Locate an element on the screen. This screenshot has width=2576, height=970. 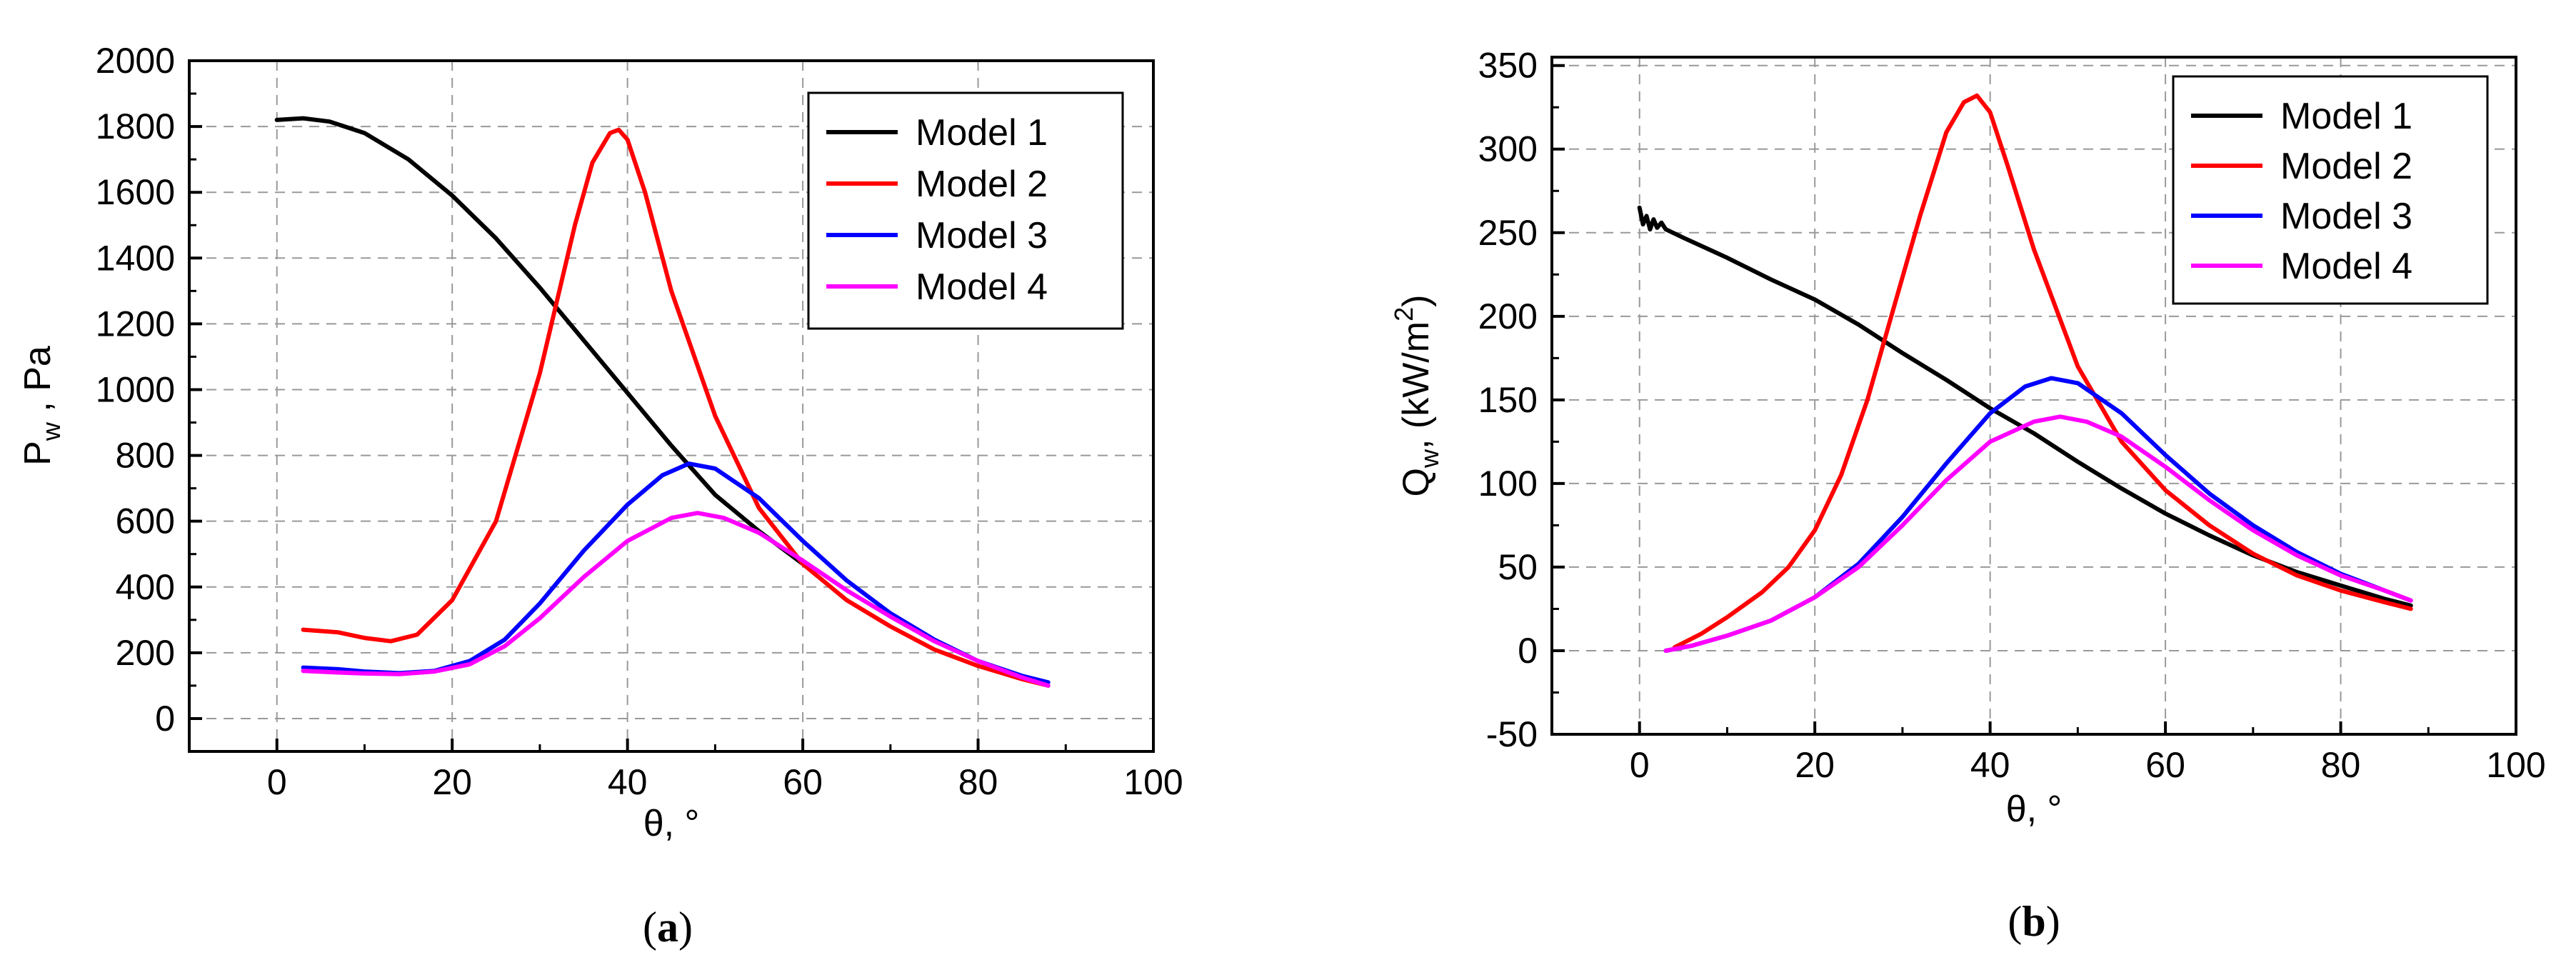
y-tick-label: 1200 is located at coordinates (135, 324).